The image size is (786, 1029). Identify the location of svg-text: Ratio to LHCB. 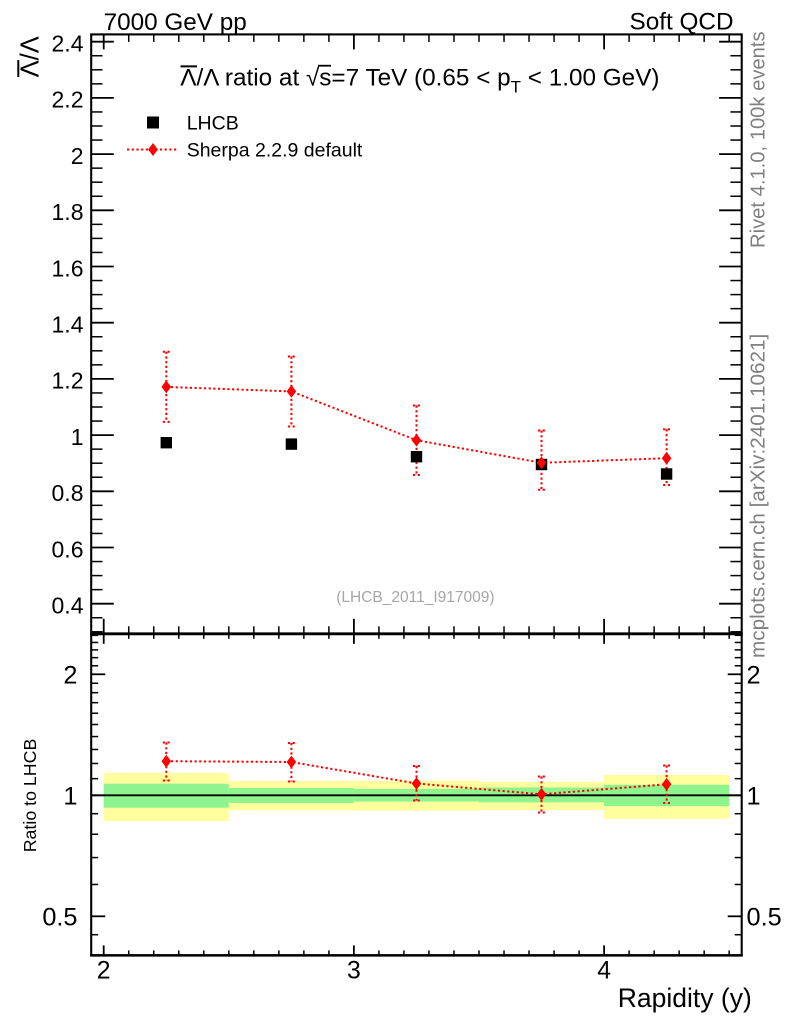
(30, 796).